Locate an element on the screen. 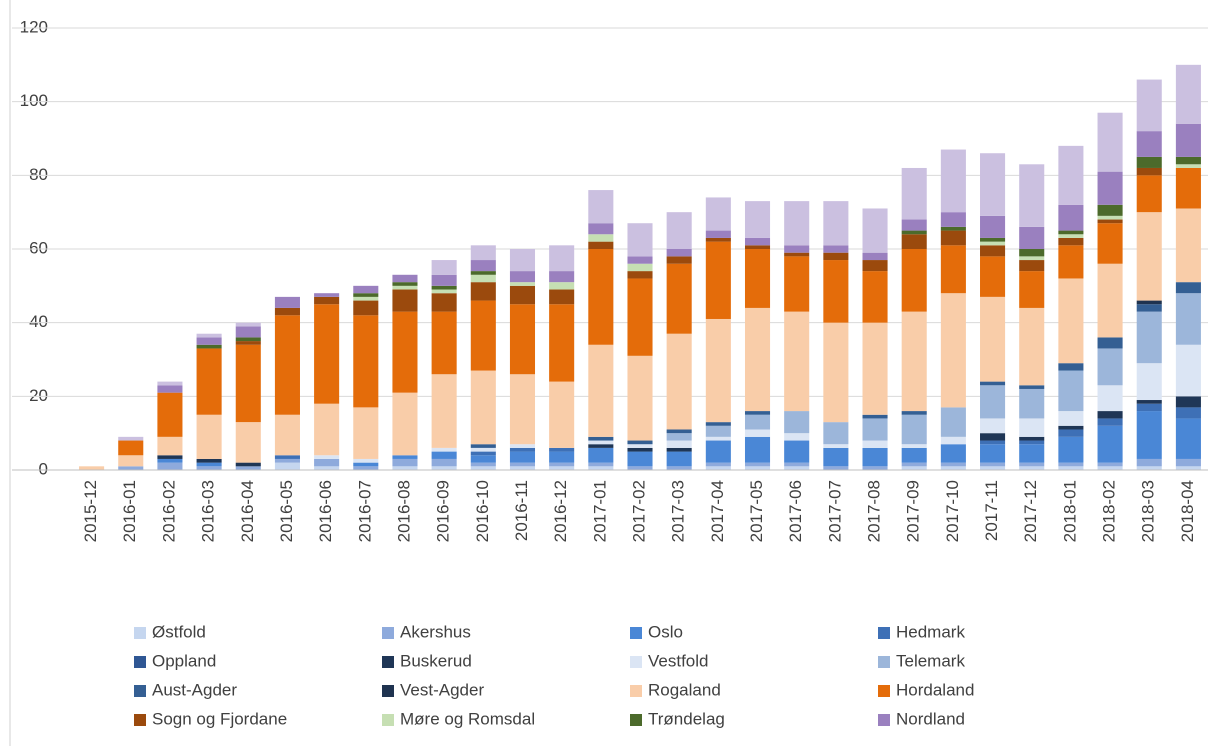  x-tick-label: 2016-05 is located at coordinates (286, 511).